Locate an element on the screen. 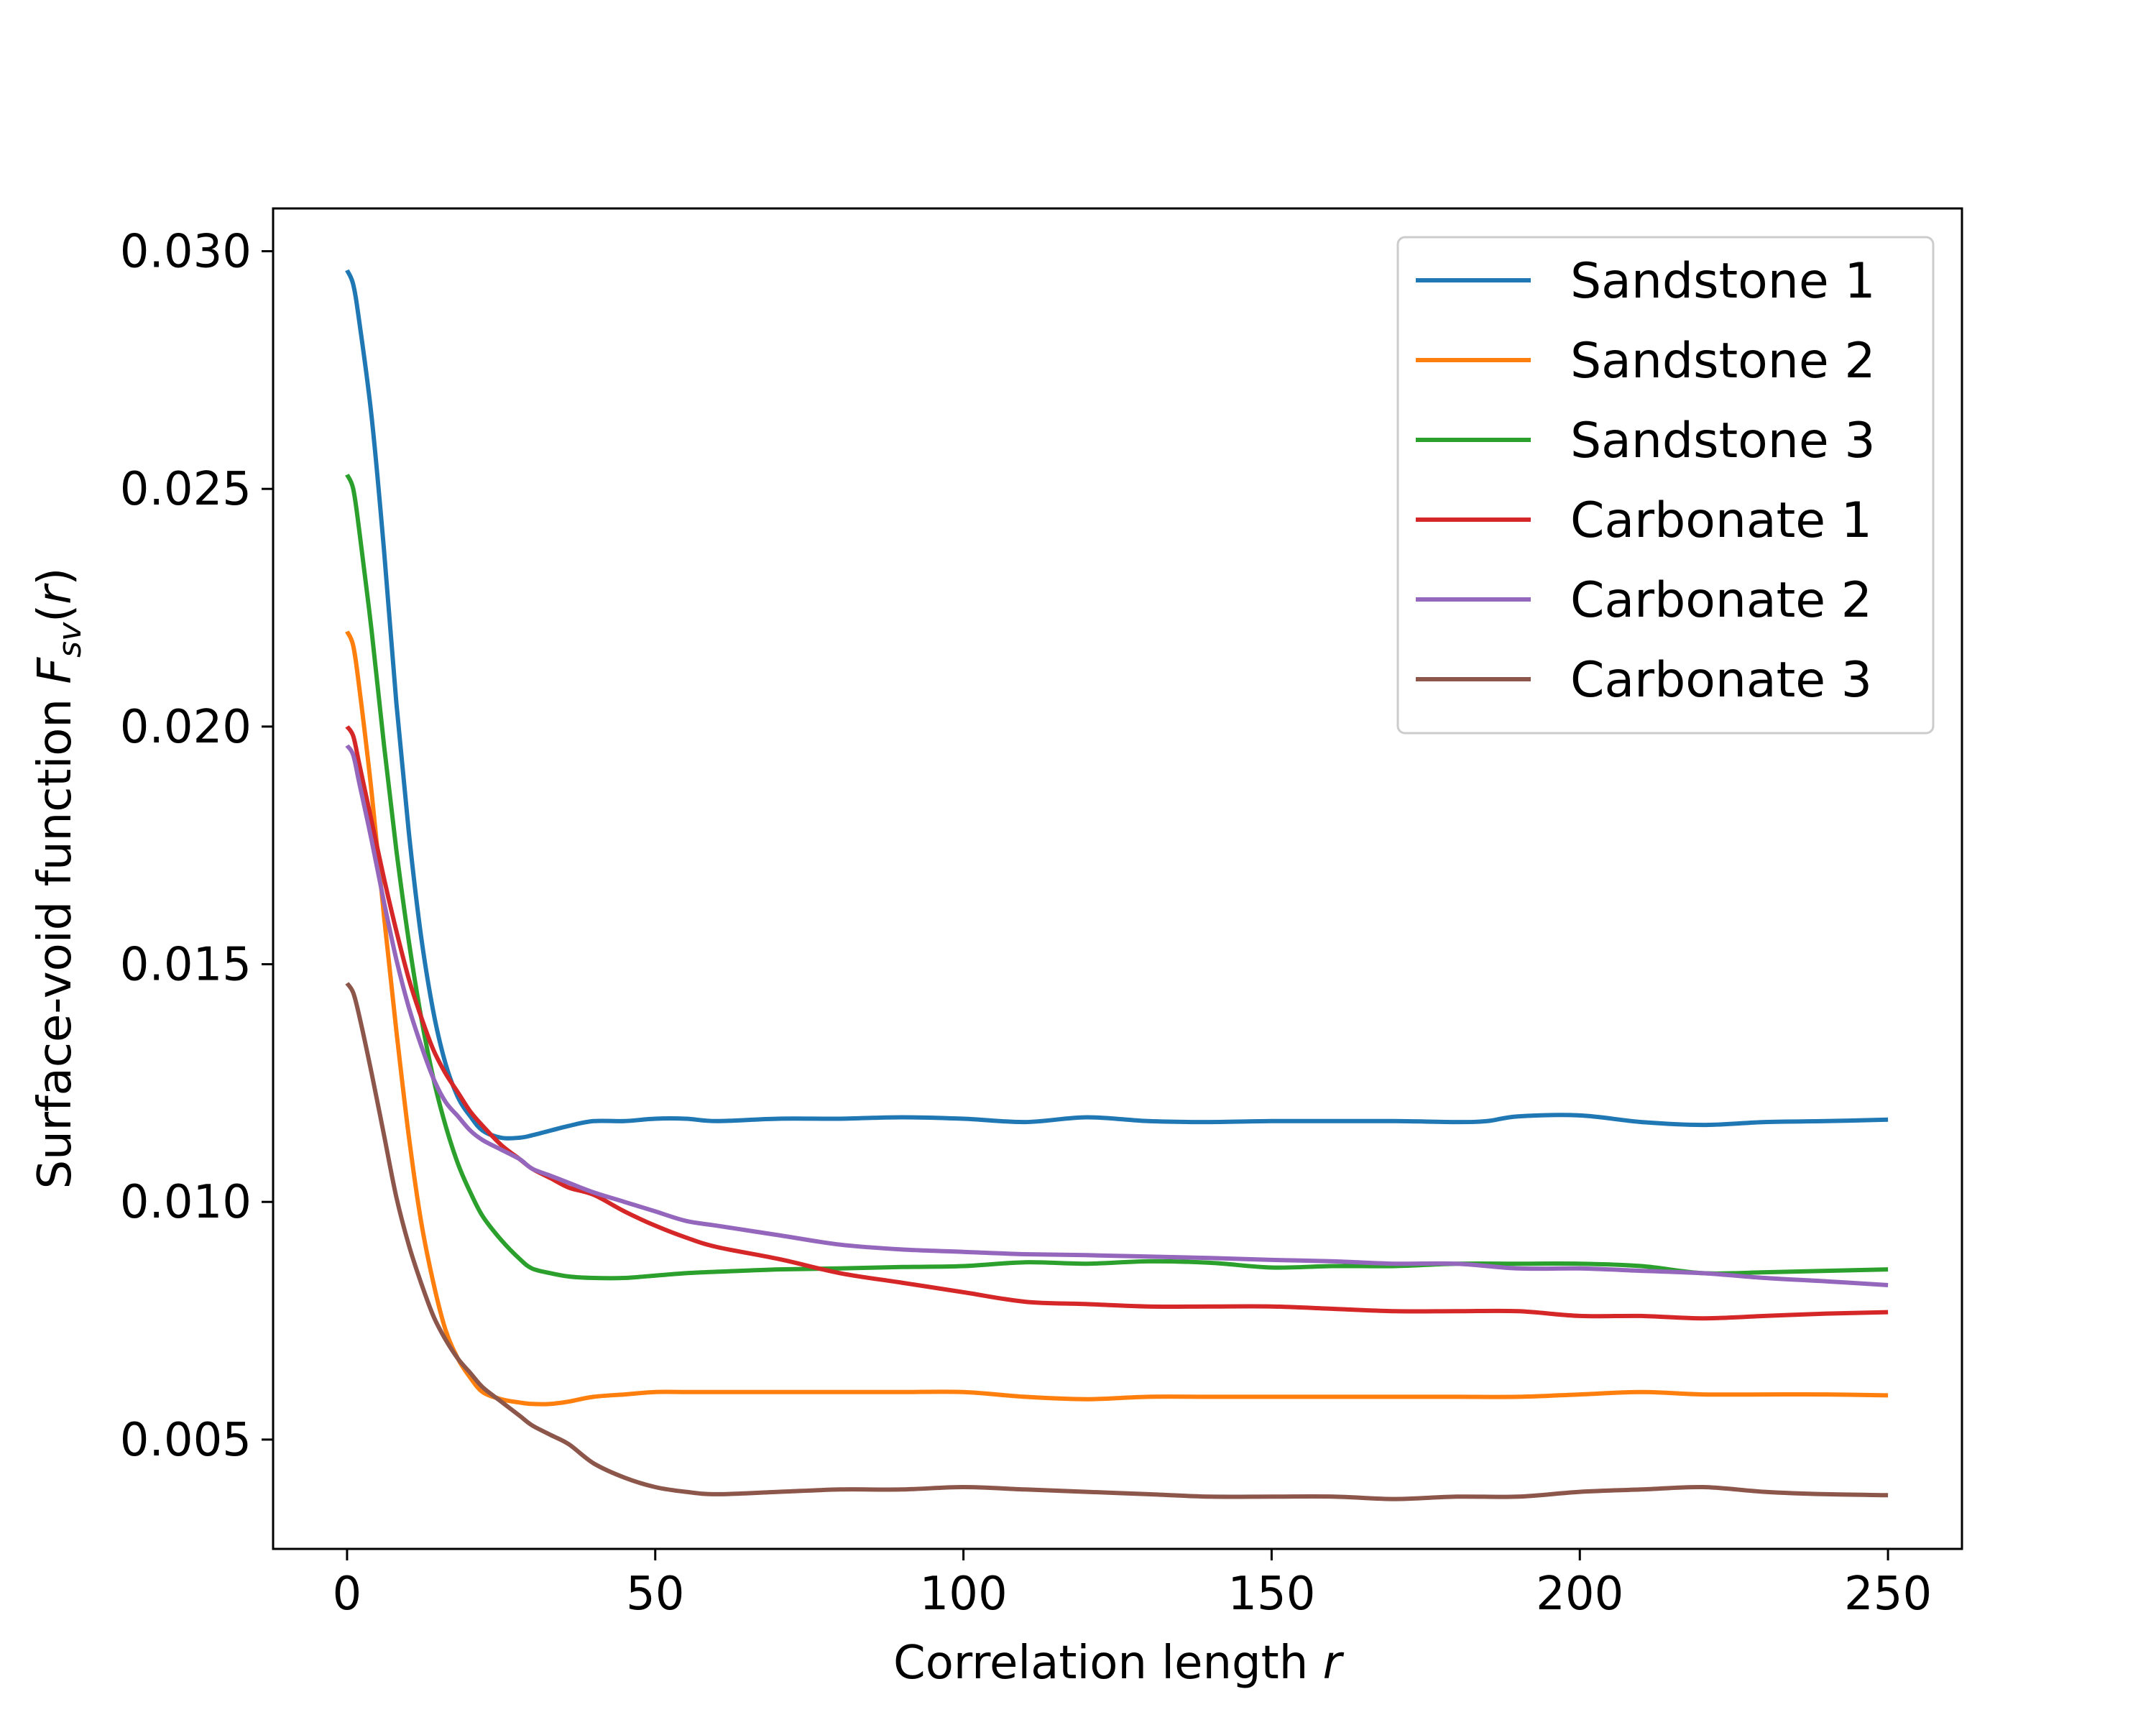 The image size is (2156, 1725). y-axis-title: Surface-void function Fsv(r) is located at coordinates (59, 879).